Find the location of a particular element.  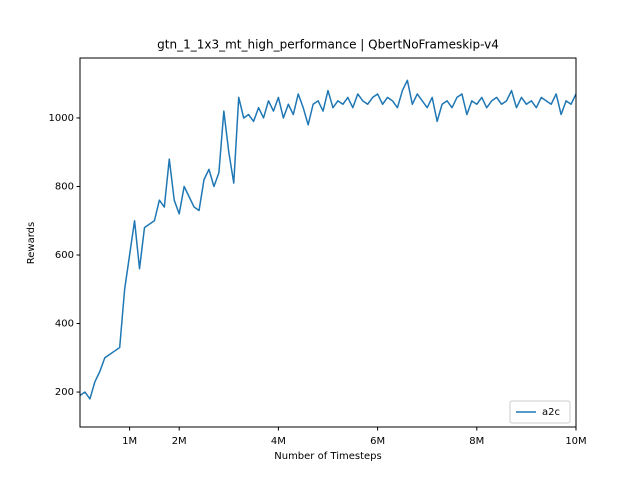

x-tick-label: 4M is located at coordinates (278, 441).